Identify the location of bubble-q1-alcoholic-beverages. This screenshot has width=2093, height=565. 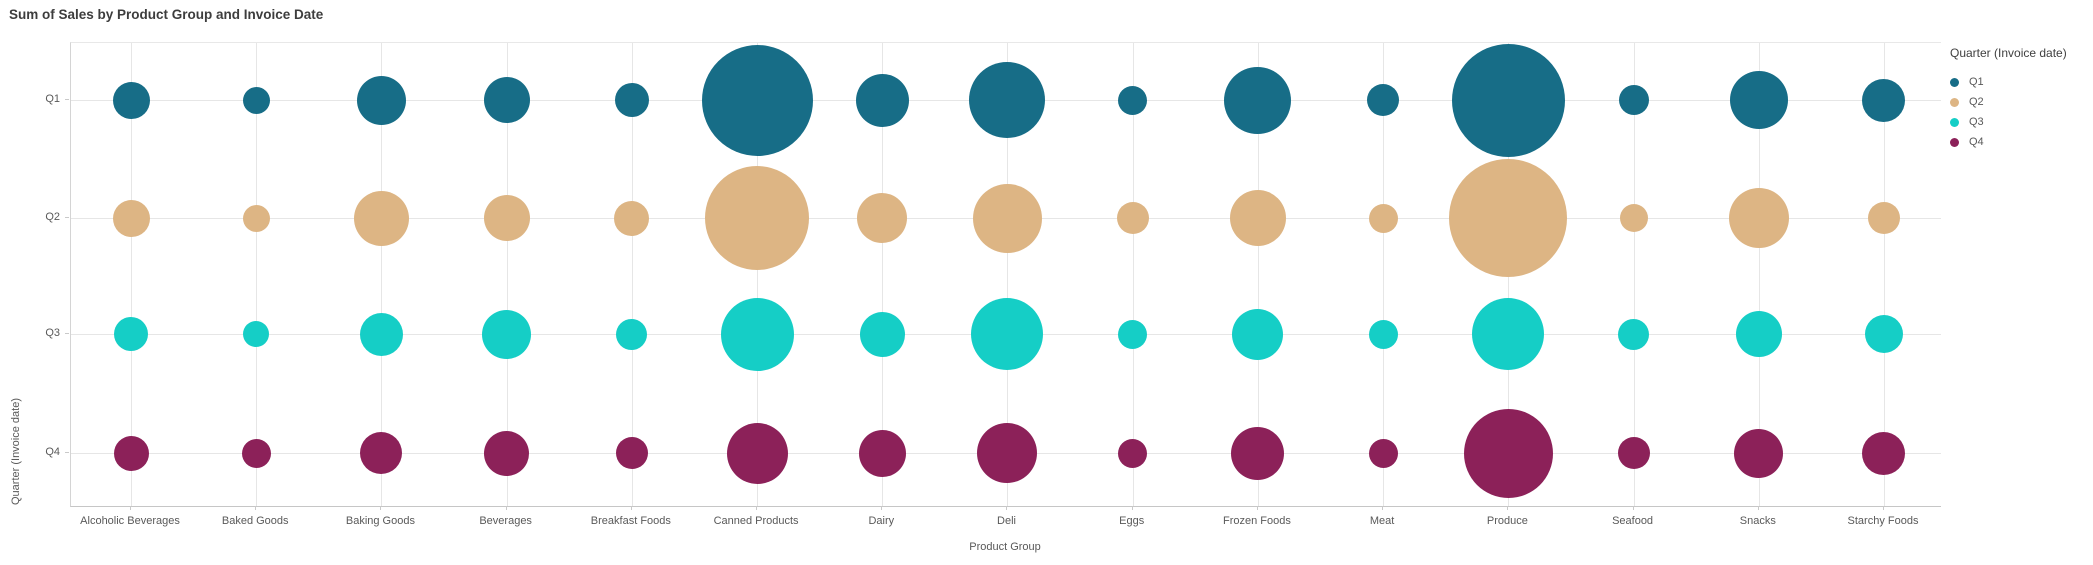
(131, 100).